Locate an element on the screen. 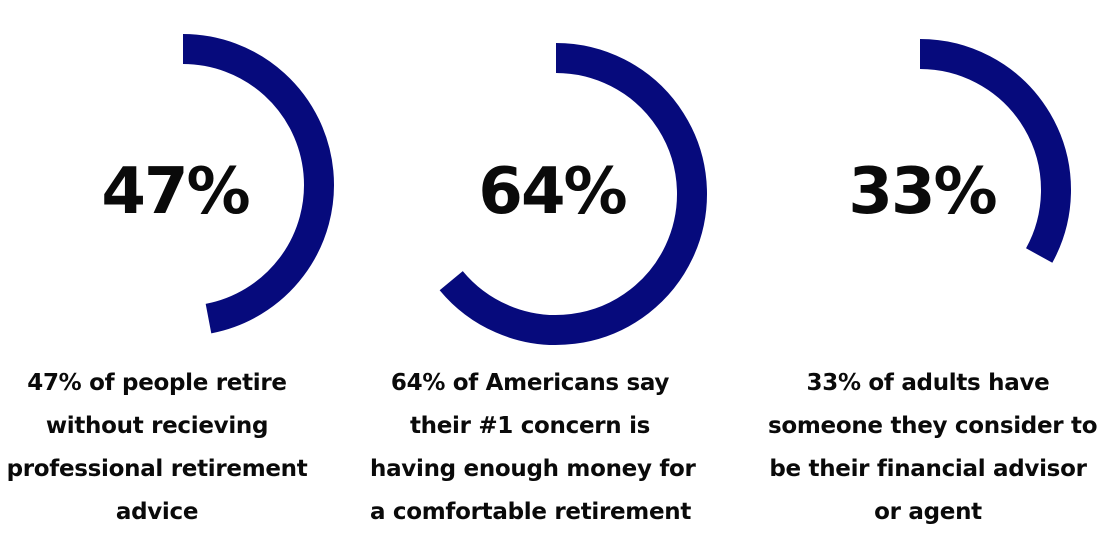 The height and width of the screenshot is (550, 1111). caption-2-line-3: having enough money for is located at coordinates (533, 469).